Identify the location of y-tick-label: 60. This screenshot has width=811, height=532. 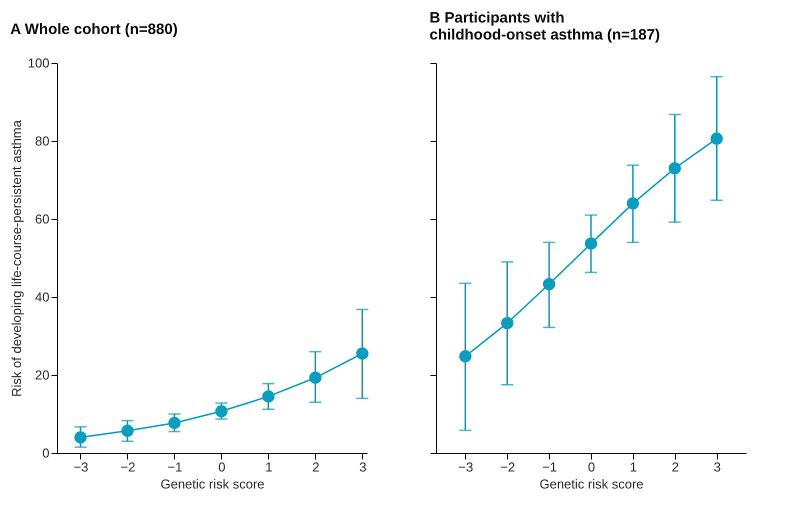
(42, 219).